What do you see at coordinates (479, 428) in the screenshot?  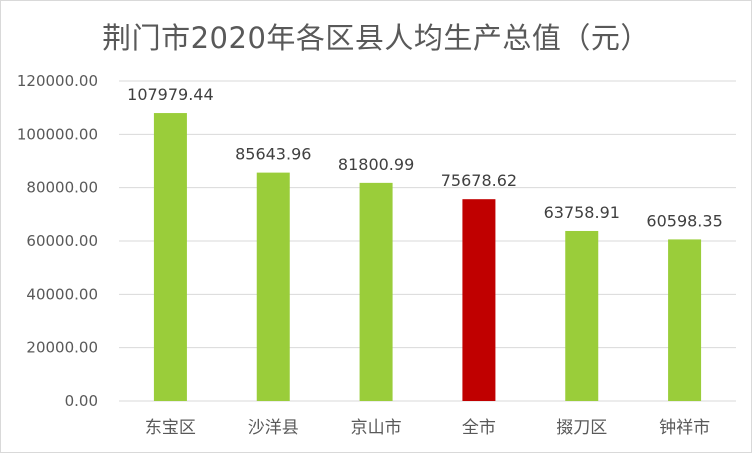 I see `x-tick-label: 全市` at bounding box center [479, 428].